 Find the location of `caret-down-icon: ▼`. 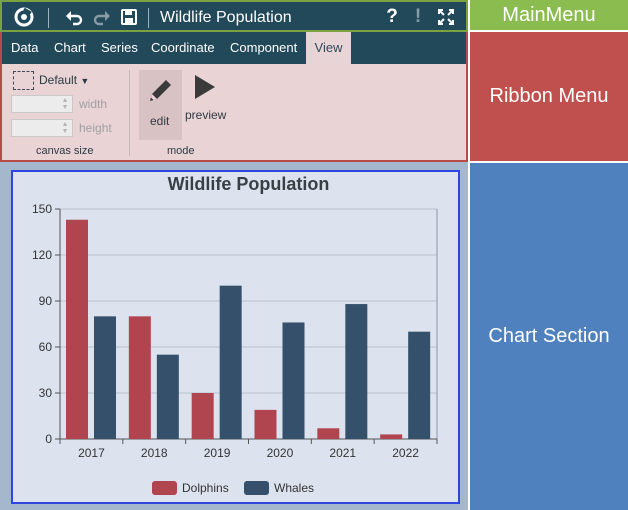

caret-down-icon: ▼ is located at coordinates (85, 81).